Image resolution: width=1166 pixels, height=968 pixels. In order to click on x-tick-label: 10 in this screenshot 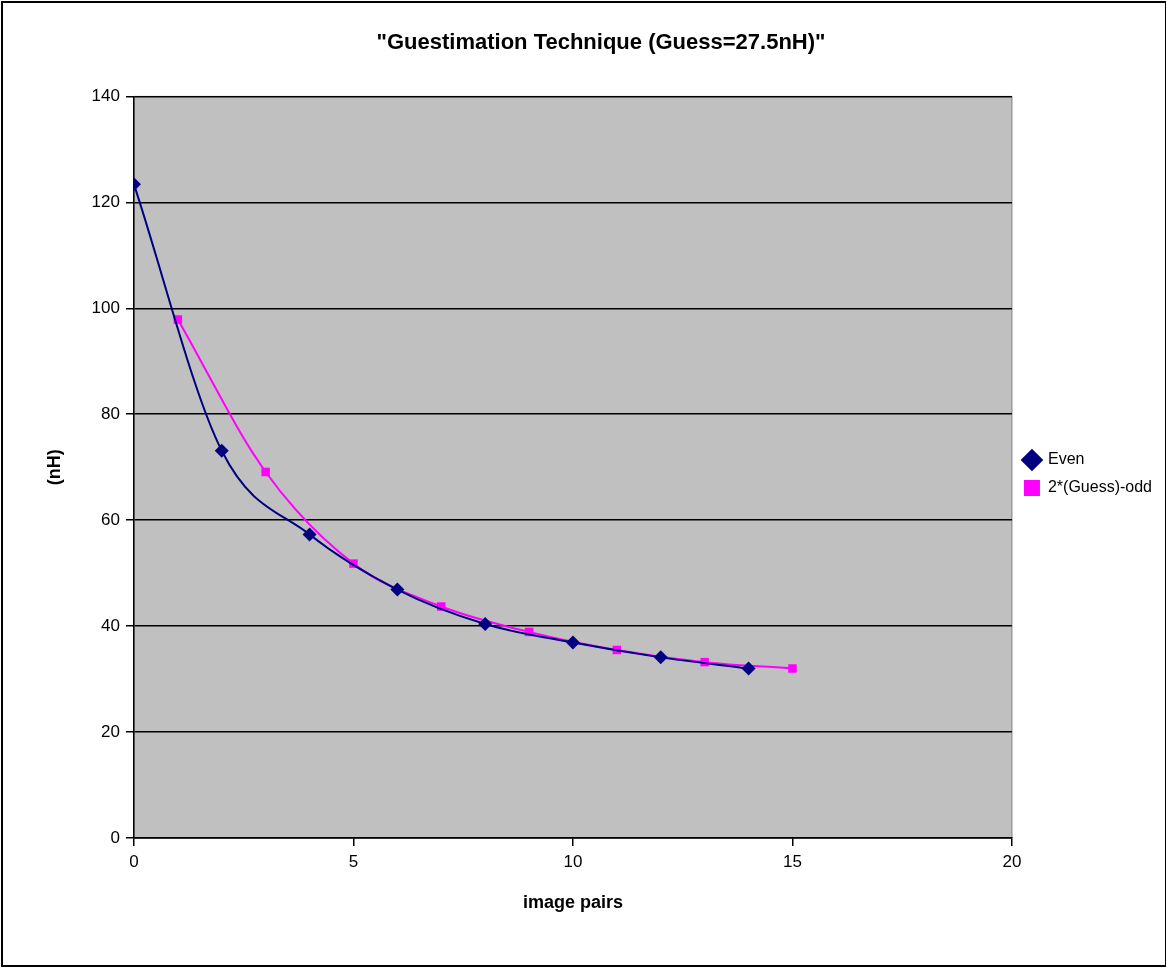, I will do `click(573, 861)`.